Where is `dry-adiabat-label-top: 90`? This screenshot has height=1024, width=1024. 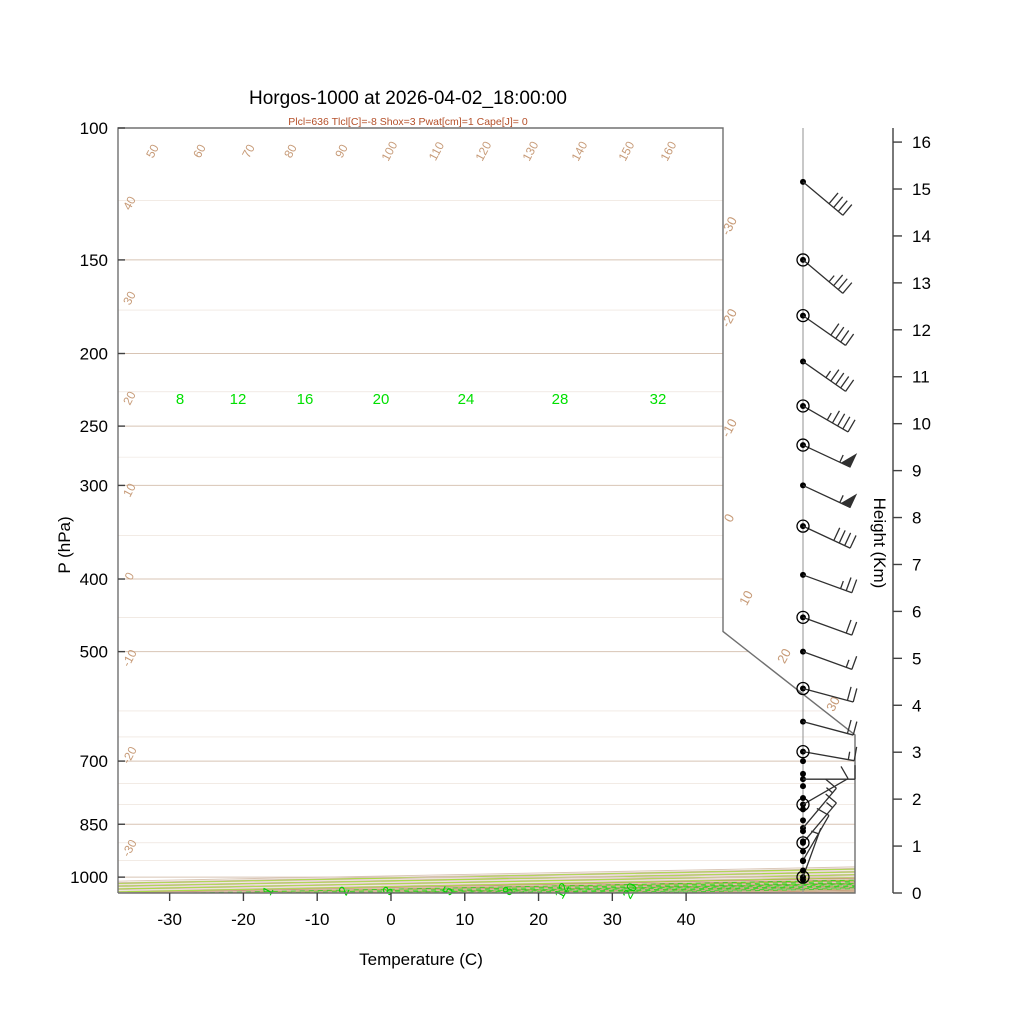 dry-adiabat-label-top: 90 is located at coordinates (341, 151).